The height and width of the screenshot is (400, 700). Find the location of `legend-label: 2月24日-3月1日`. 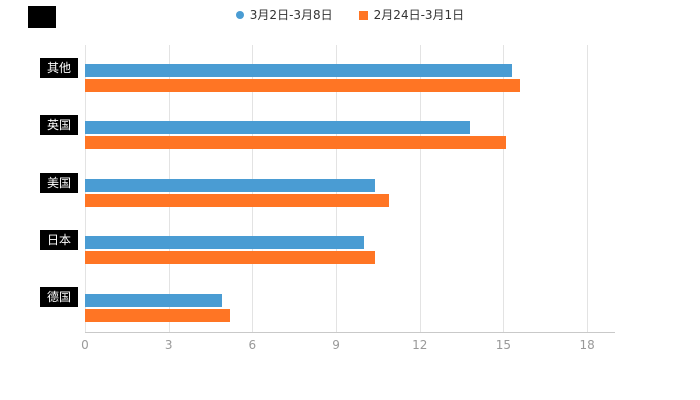

legend-label: 2月24日-3月1日 is located at coordinates (419, 15).